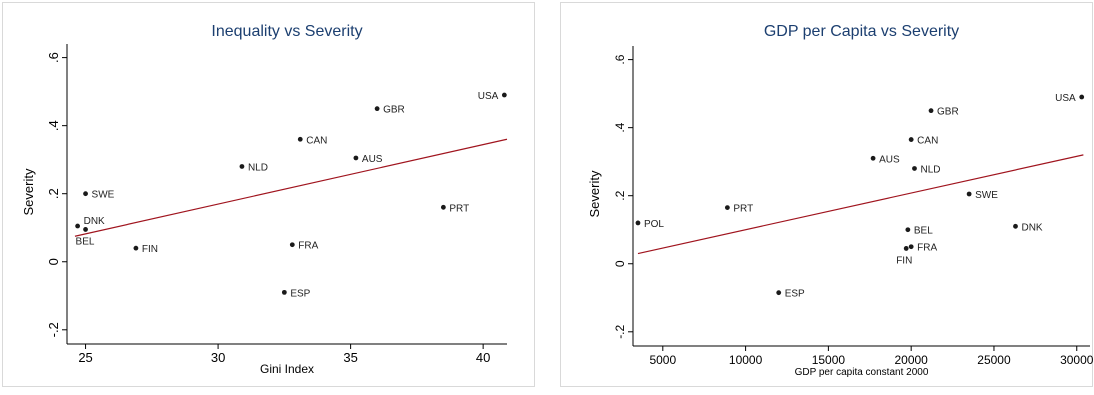  Describe the element at coordinates (746, 360) in the screenshot. I see `x-tick-label: 10000` at that location.